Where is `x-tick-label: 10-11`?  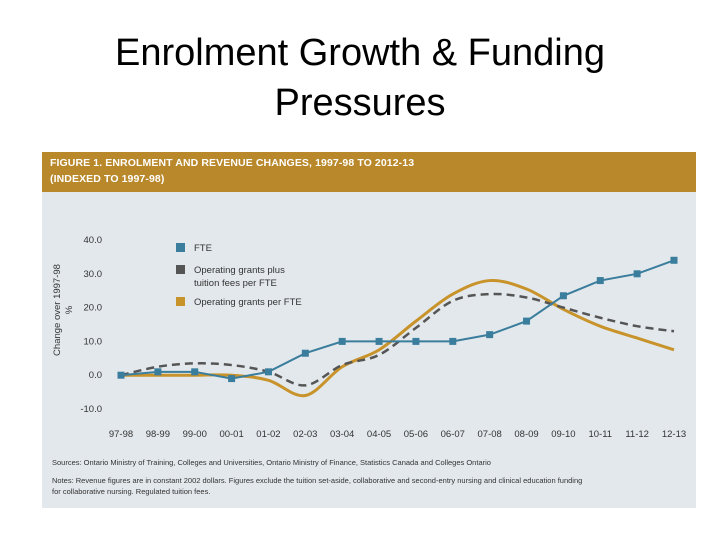 x-tick-label: 10-11 is located at coordinates (600, 434).